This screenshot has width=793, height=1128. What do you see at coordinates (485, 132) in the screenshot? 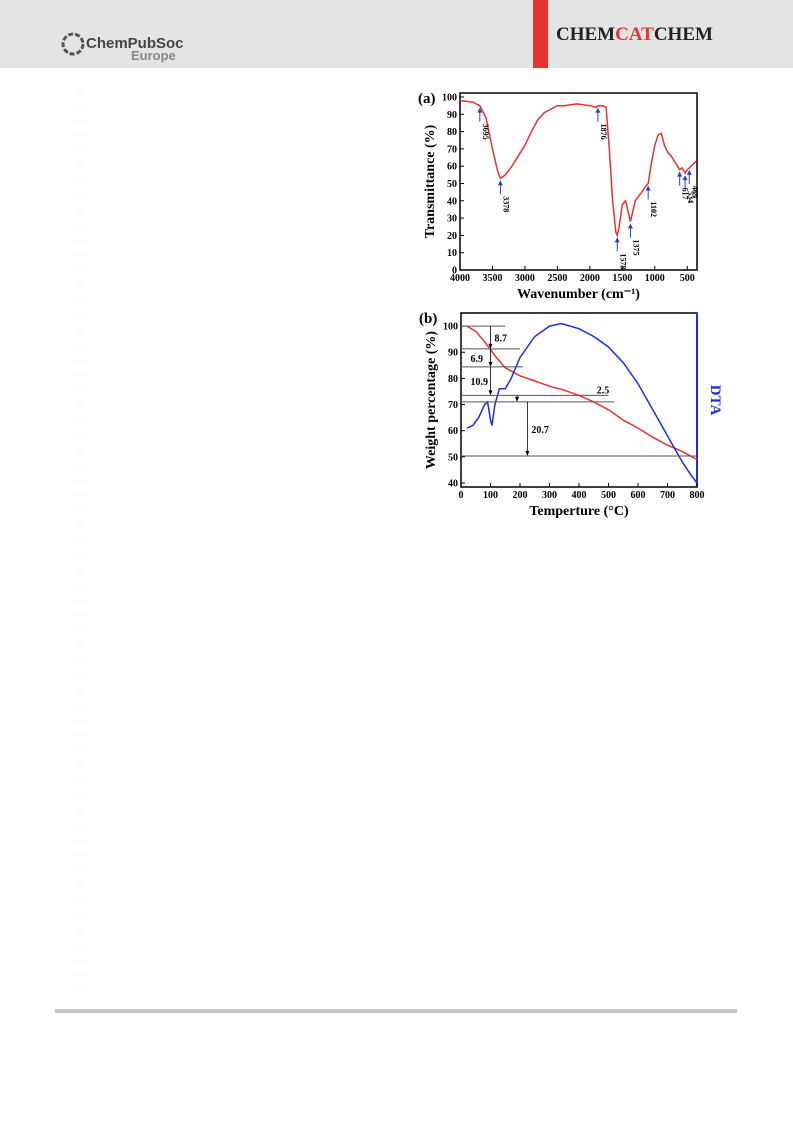
I see `peak-label: 3695` at bounding box center [485, 132].